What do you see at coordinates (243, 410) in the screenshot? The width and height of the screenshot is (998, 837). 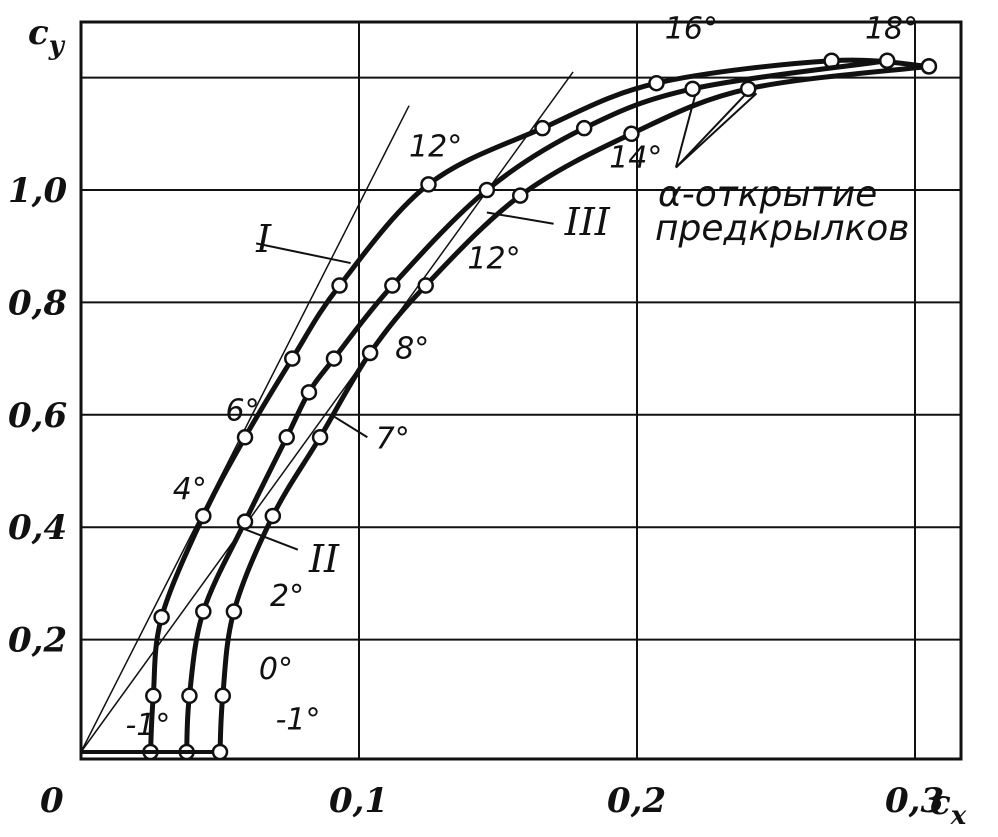 I see `alpha-label: 6°` at bounding box center [243, 410].